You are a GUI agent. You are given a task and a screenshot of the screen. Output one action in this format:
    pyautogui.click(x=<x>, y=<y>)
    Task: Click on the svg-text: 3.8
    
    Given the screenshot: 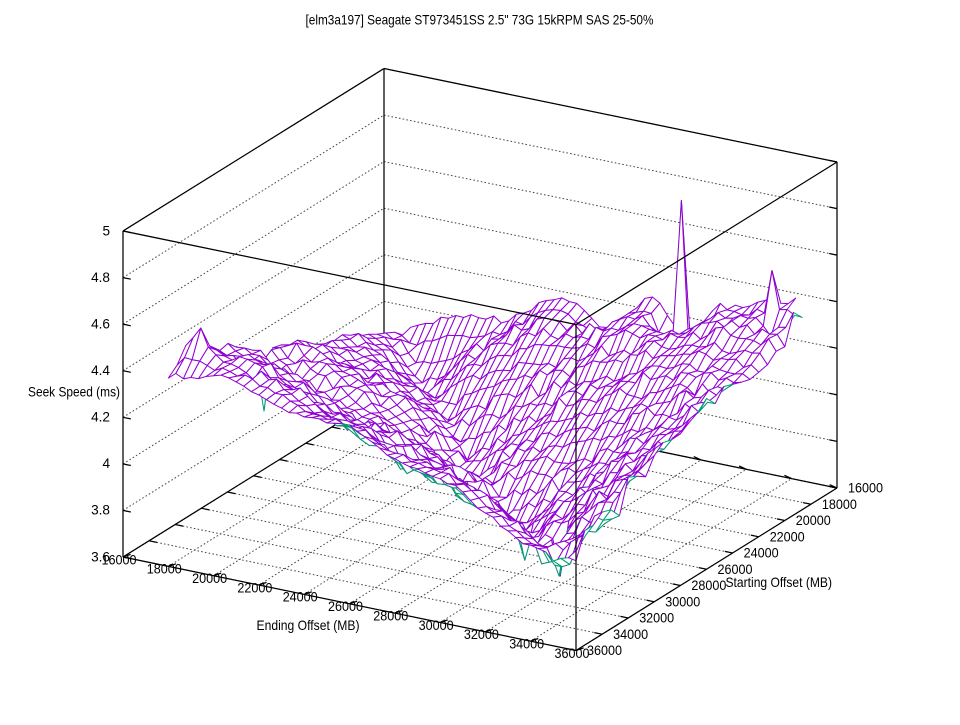 What is the action you would take?
    pyautogui.click(x=100, y=510)
    